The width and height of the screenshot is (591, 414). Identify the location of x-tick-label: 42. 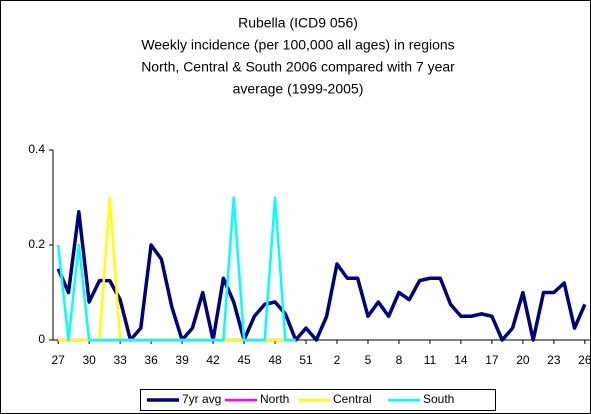
(213, 360).